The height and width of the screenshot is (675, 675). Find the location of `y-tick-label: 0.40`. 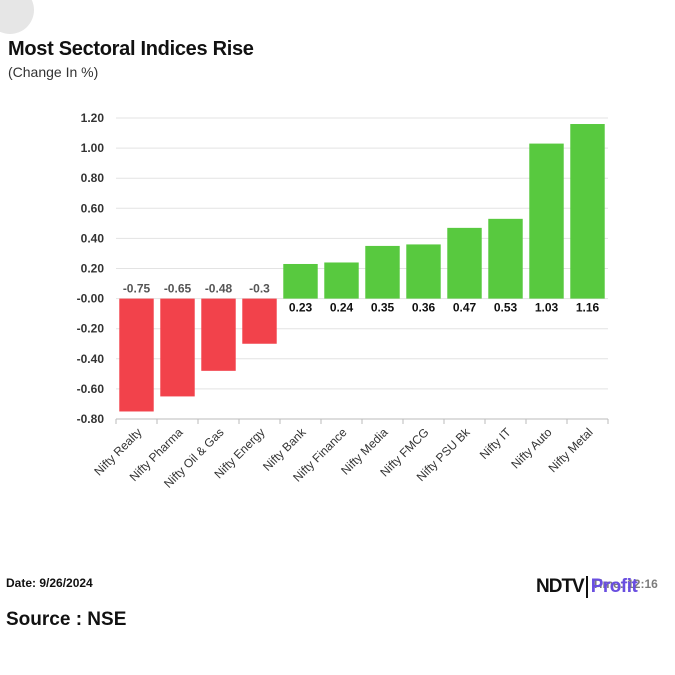

y-tick-label: 0.40 is located at coordinates (93, 238).